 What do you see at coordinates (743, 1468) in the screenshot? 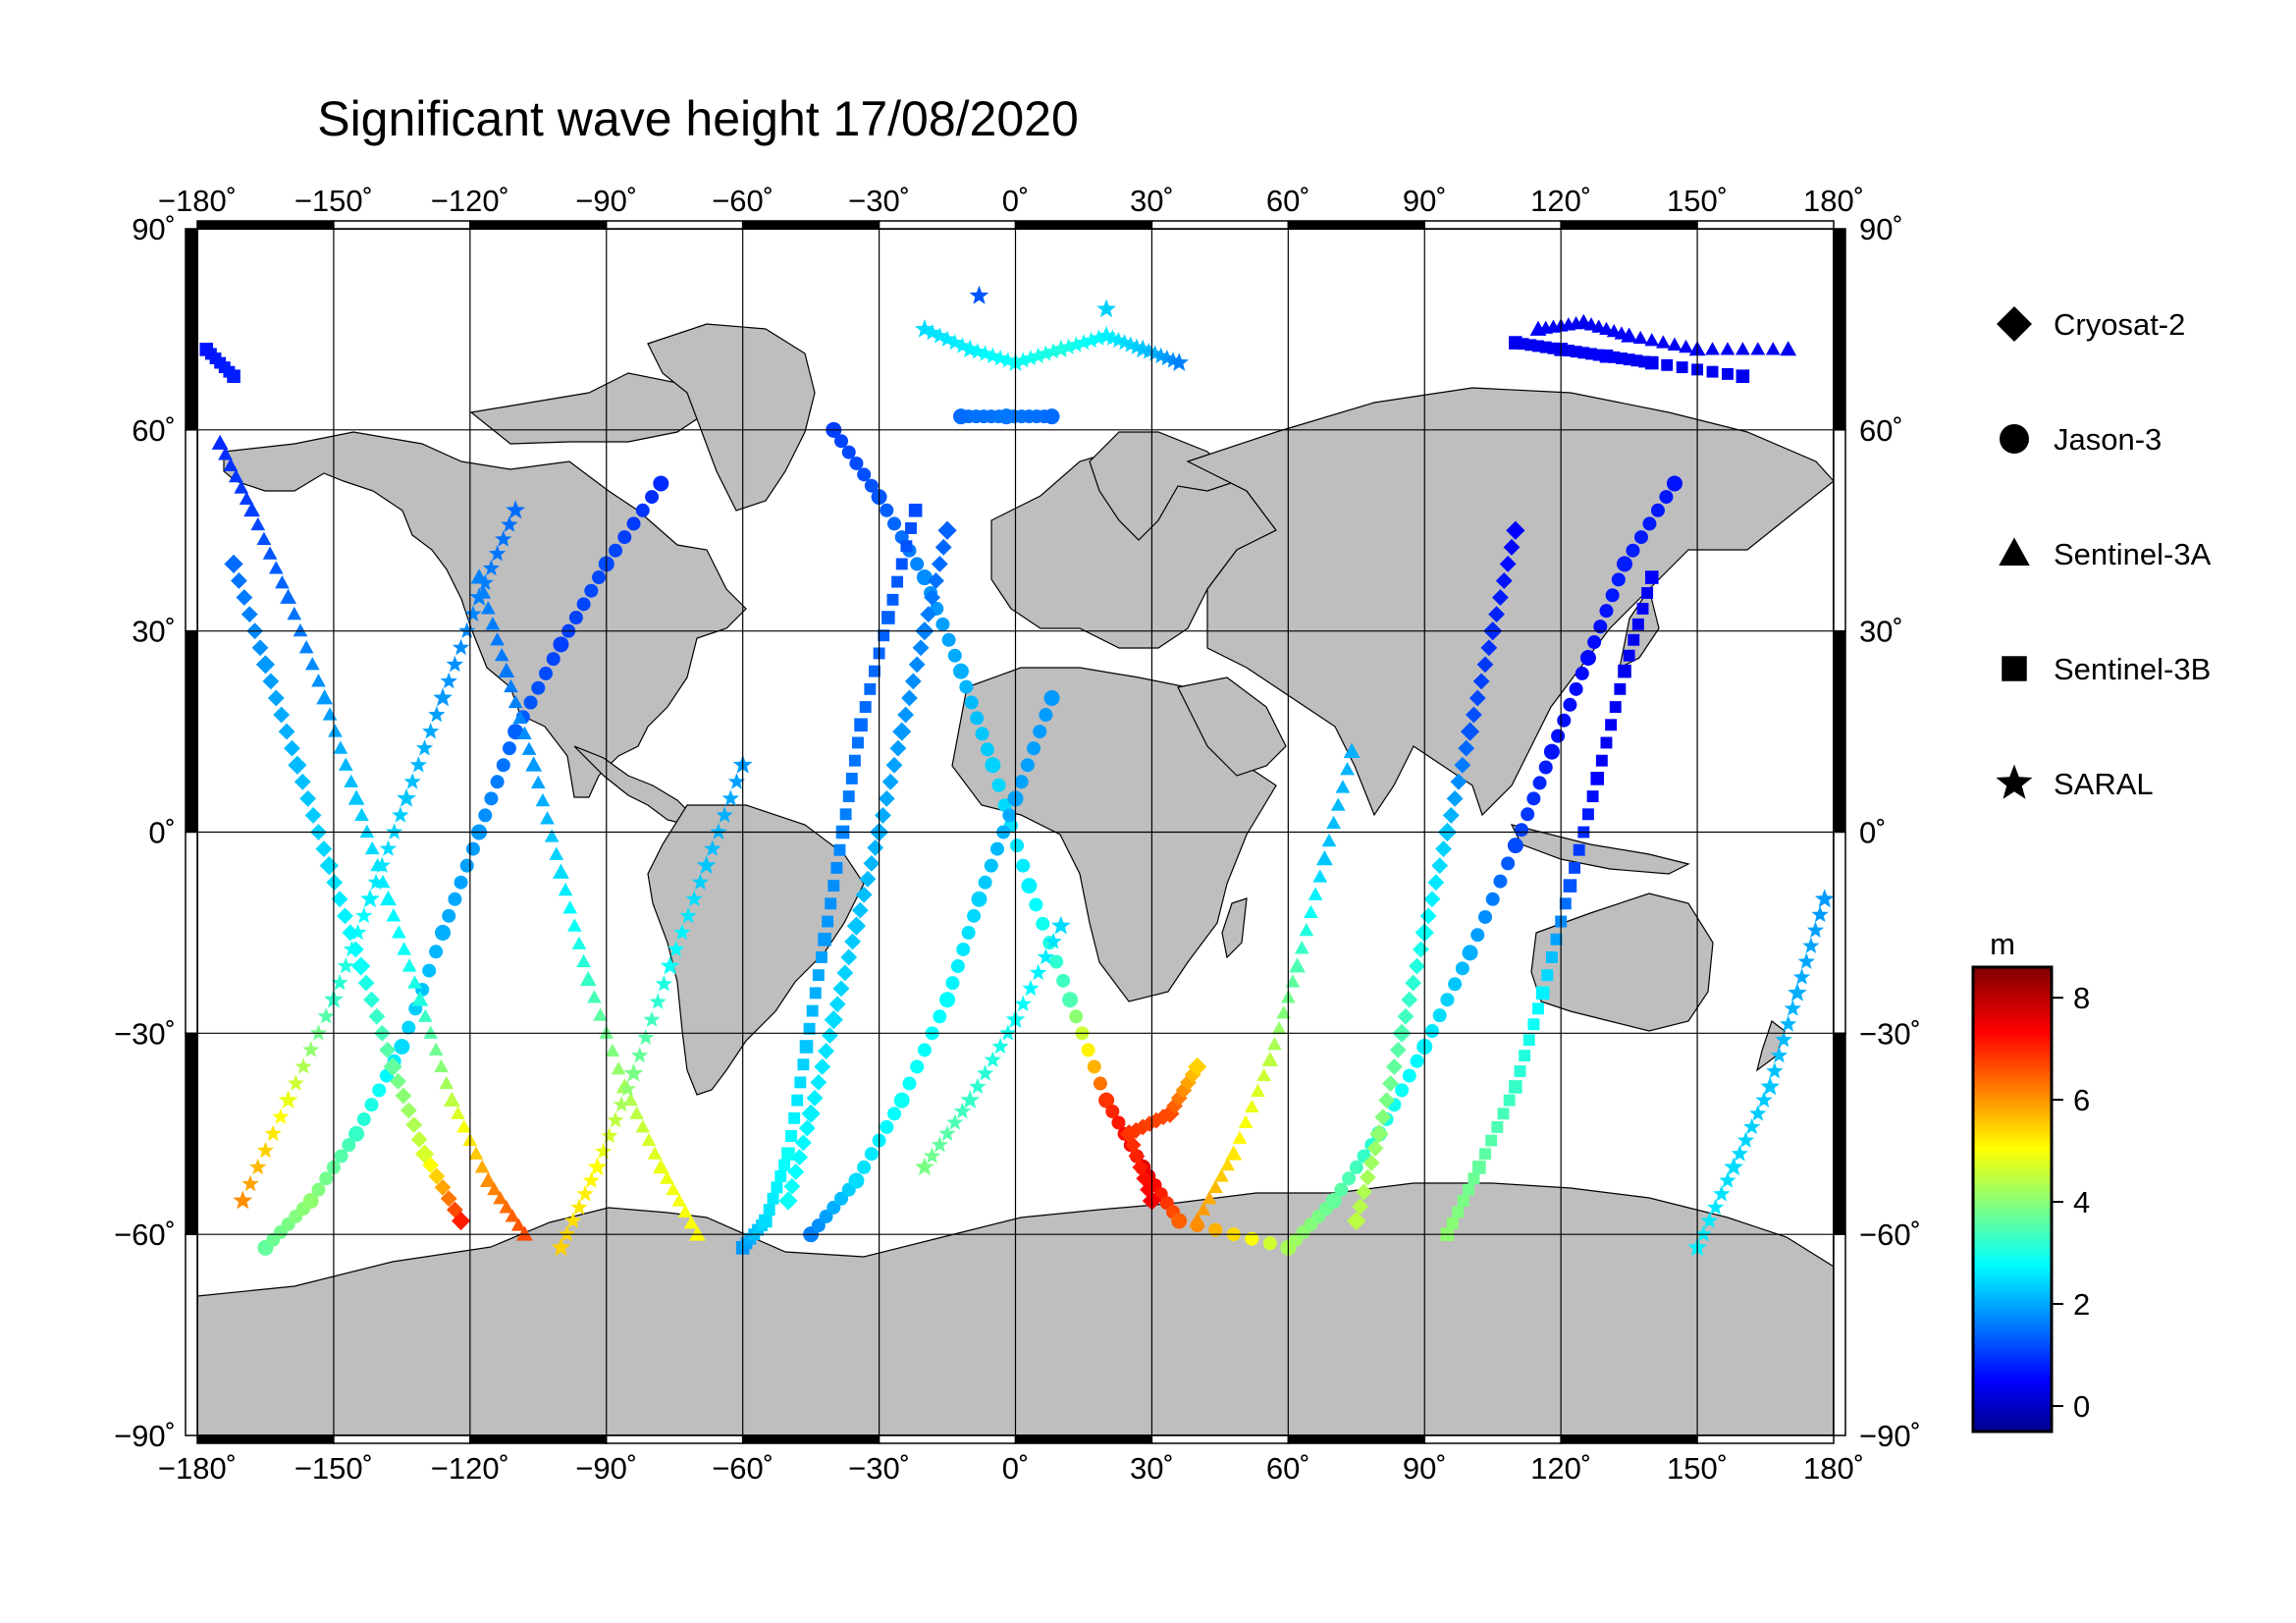
I see `x-tick-label-bottom: −60˚` at bounding box center [743, 1468].